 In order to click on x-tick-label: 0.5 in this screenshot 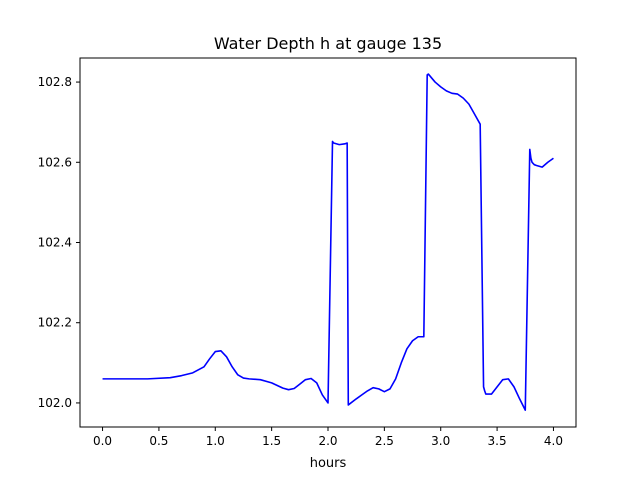, I will do `click(158, 441)`.